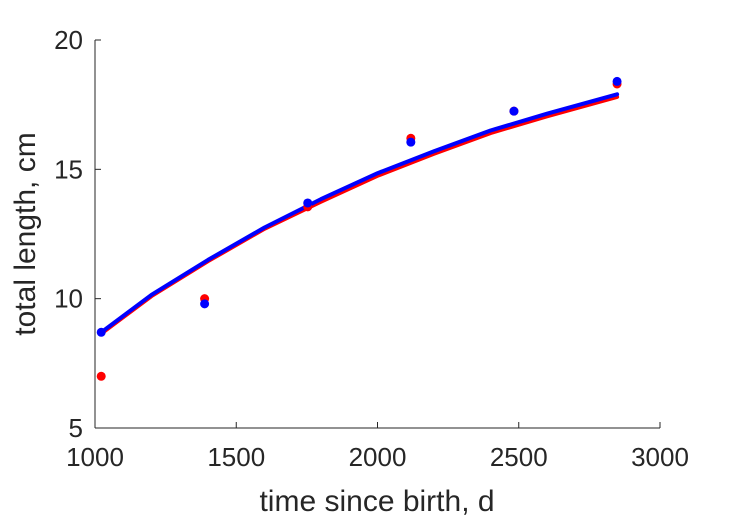  I want to click on y-tick-label: 10, so click(68, 299).